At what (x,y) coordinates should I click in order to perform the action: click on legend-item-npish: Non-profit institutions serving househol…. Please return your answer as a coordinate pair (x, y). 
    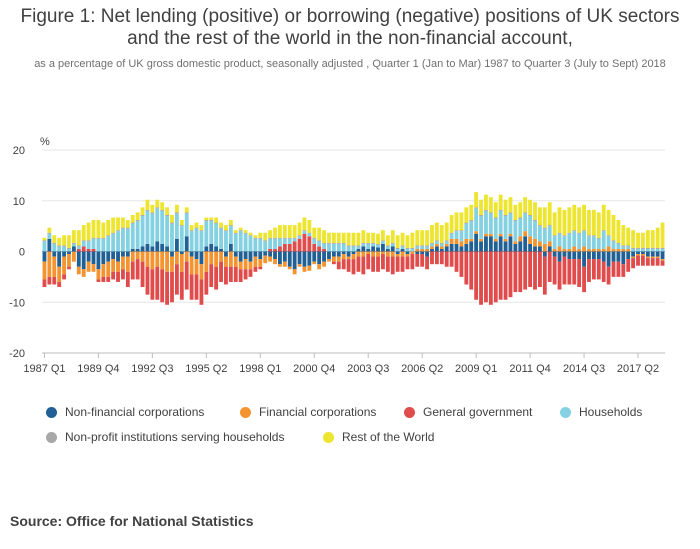
    Looking at the image, I should click on (165, 437).